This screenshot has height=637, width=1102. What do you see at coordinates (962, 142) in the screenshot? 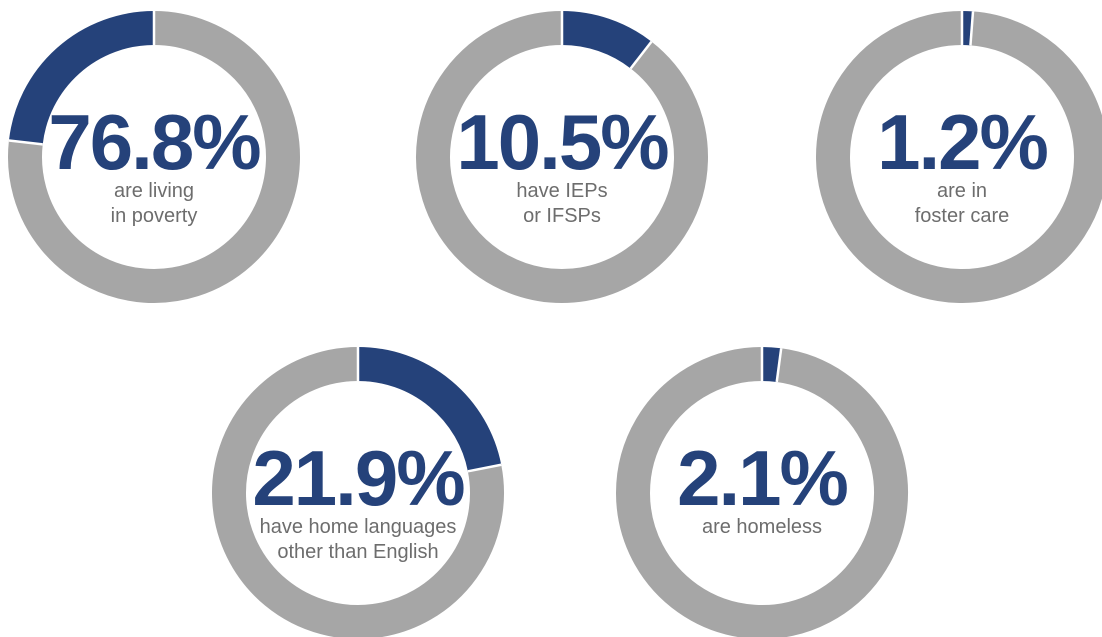
I see `value-label: 1.2%` at bounding box center [962, 142].